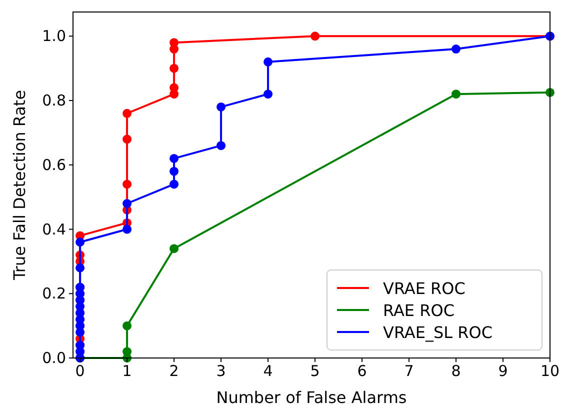 This screenshot has width=564, height=413. I want to click on x-tick-label: 1, so click(127, 371).